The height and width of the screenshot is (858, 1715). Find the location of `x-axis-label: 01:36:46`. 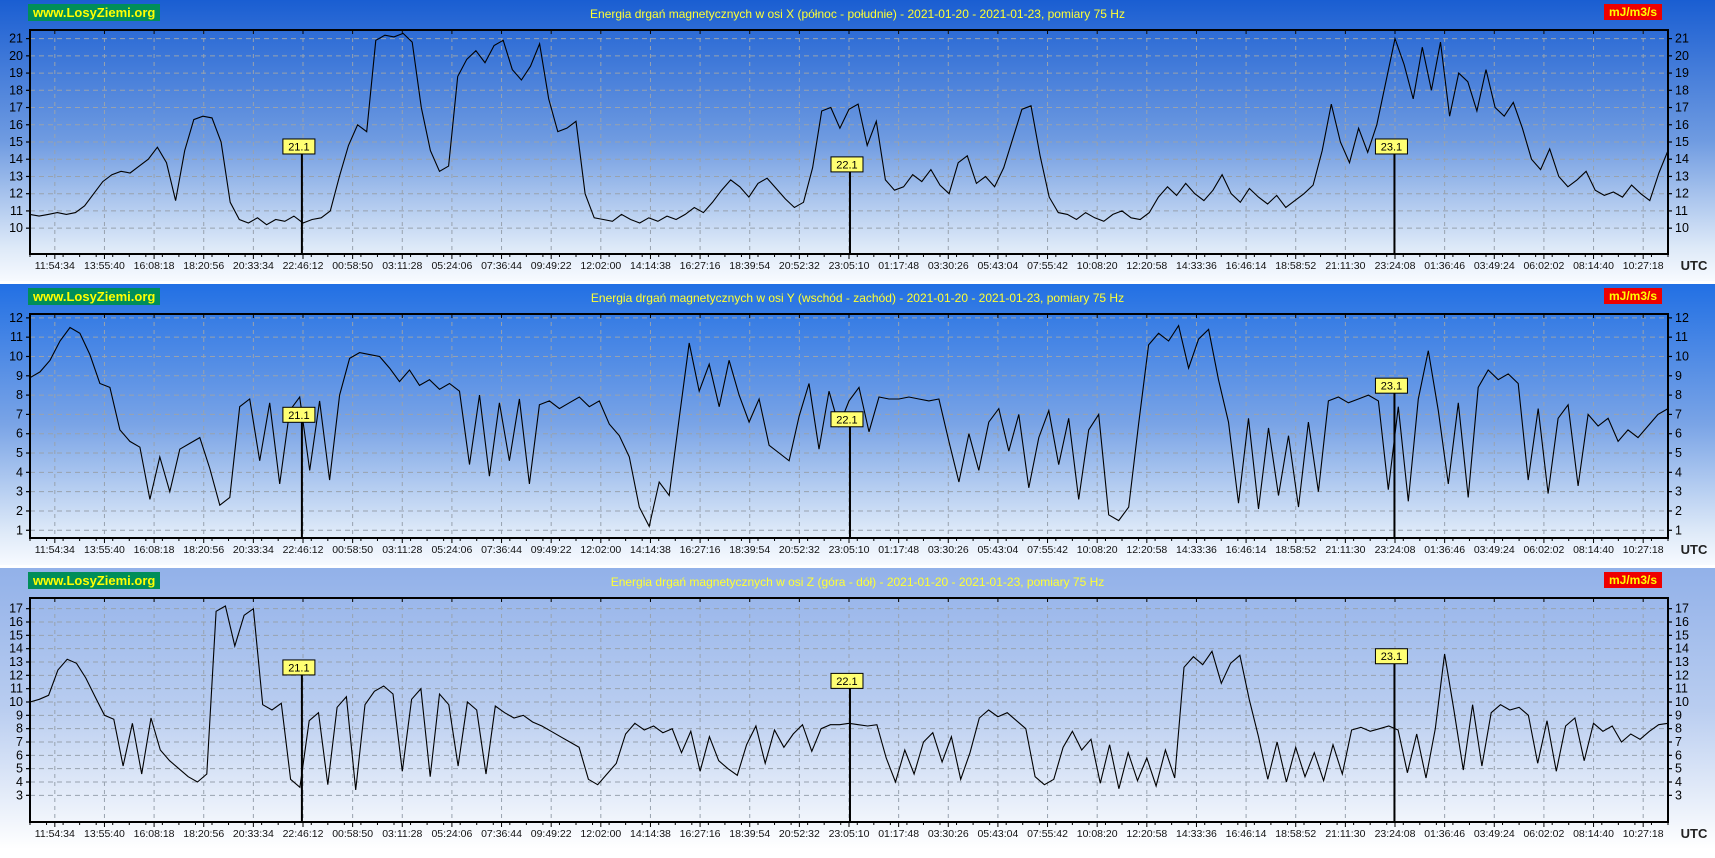

x-axis-label: 01:36:46 is located at coordinates (1444, 266).